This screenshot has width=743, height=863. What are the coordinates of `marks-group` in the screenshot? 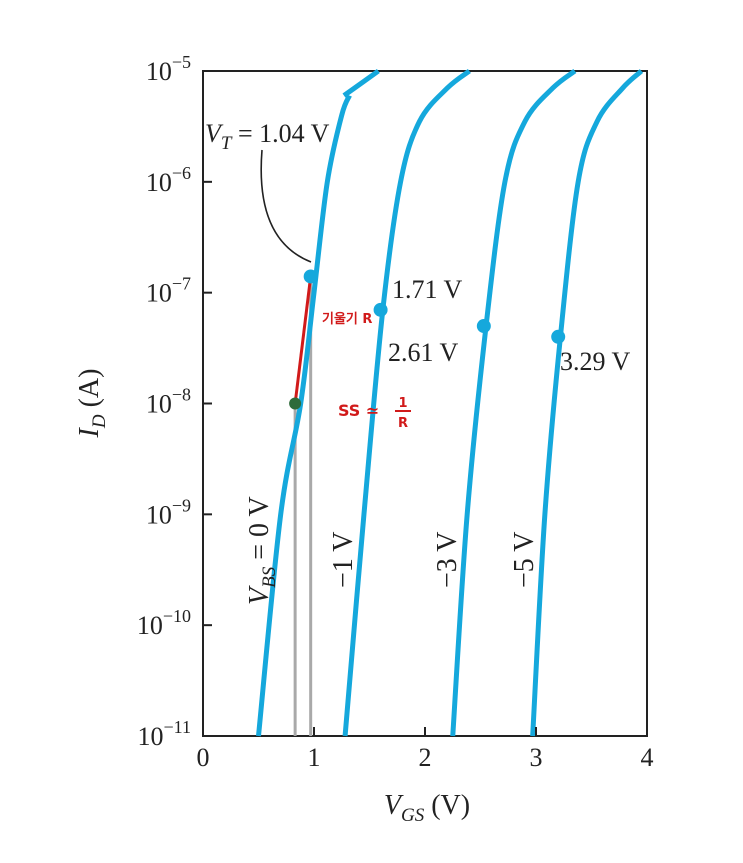 It's located at (427, 339).